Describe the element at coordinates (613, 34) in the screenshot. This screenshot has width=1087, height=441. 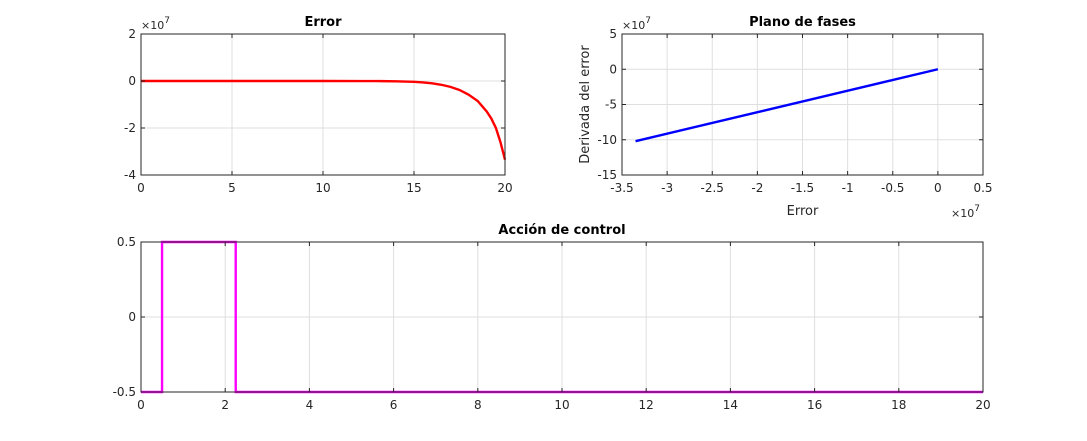
I see `y-tick-label: 5` at that location.